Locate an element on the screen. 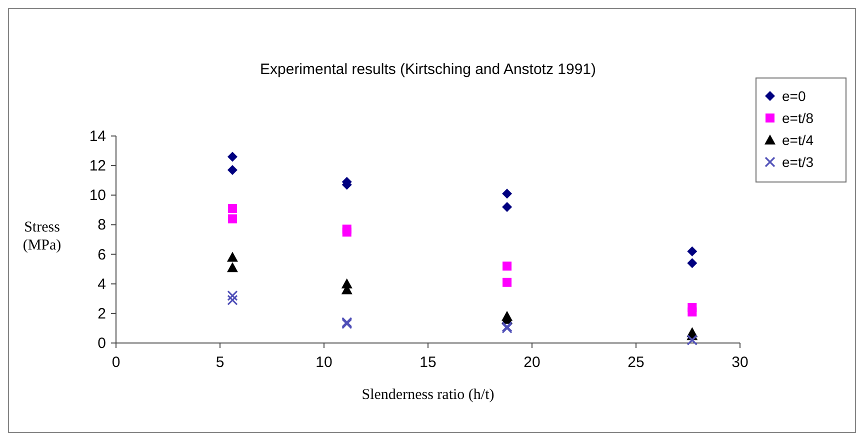 This screenshot has width=864, height=441. legend-label: e=t/8 is located at coordinates (798, 118).